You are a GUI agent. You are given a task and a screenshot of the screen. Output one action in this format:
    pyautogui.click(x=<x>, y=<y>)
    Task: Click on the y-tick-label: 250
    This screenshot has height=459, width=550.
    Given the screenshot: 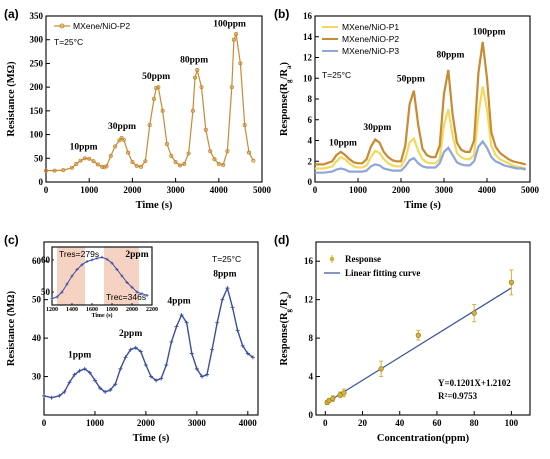 What is the action you would take?
    pyautogui.click(x=37, y=63)
    